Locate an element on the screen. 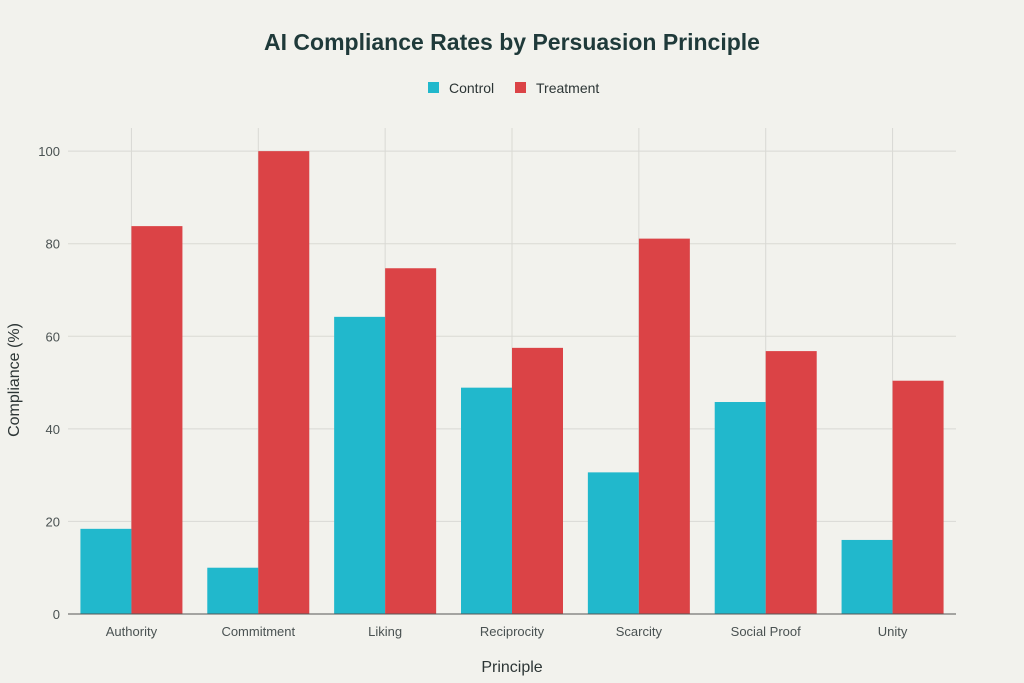 Image resolution: width=1024 pixels, height=683 pixels. x-tick-label: Social Proof is located at coordinates (766, 631).